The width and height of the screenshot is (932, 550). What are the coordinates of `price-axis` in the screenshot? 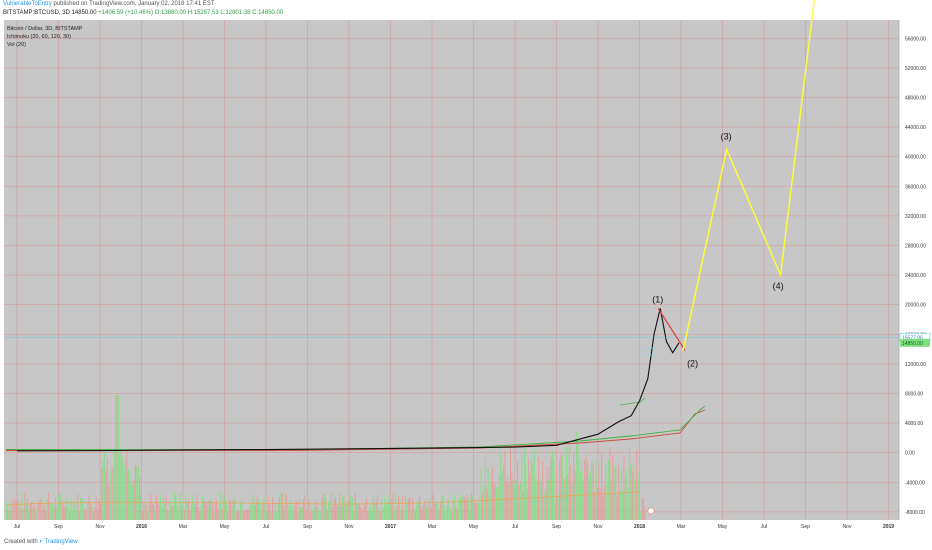 It's located at (915, 270).